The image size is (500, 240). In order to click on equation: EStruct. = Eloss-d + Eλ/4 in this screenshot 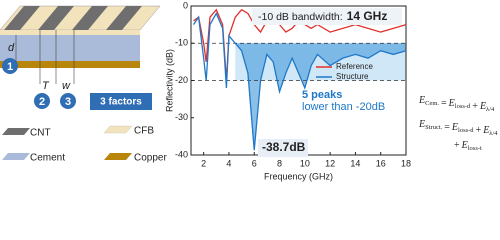, I will do `click(458, 128)`.